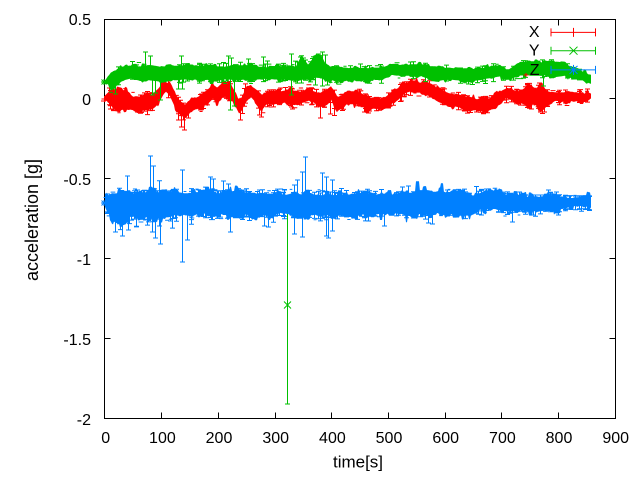  Describe the element at coordinates (502, 438) in the screenshot. I see `svg-text: 700` at that location.